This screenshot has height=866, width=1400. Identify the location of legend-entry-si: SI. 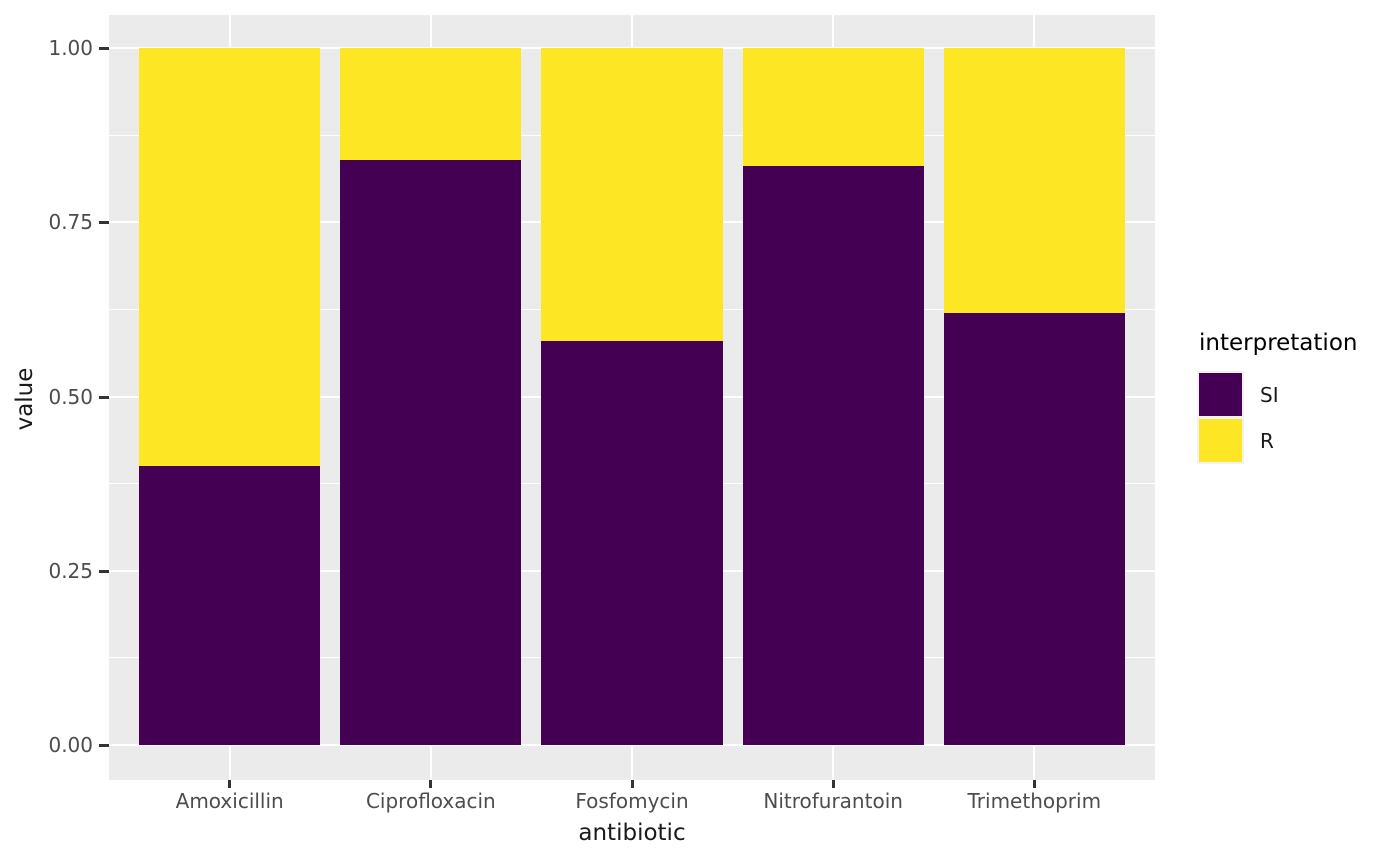
(1298, 394).